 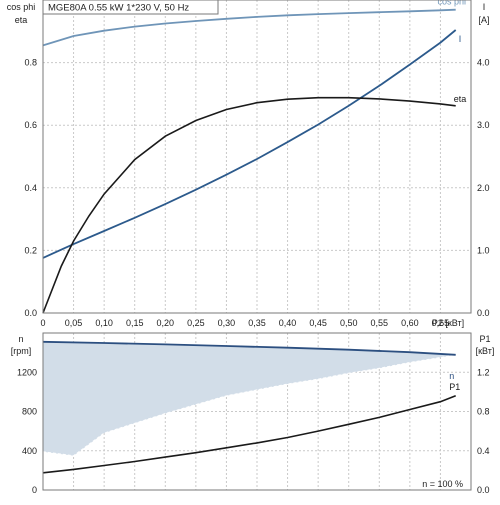 I want to click on upper-right-tick-label: 4.0, so click(x=483, y=63).